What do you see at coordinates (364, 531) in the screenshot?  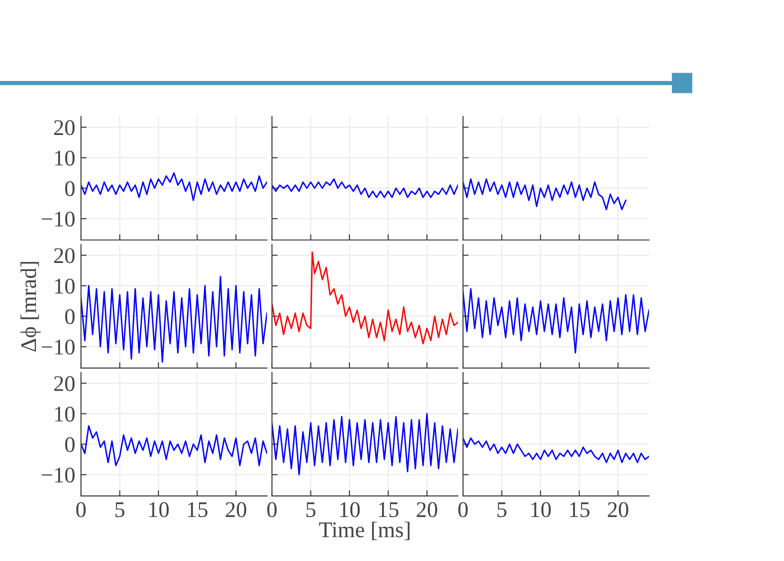 I see `x-axis-title: Time [ms]` at bounding box center [364, 531].